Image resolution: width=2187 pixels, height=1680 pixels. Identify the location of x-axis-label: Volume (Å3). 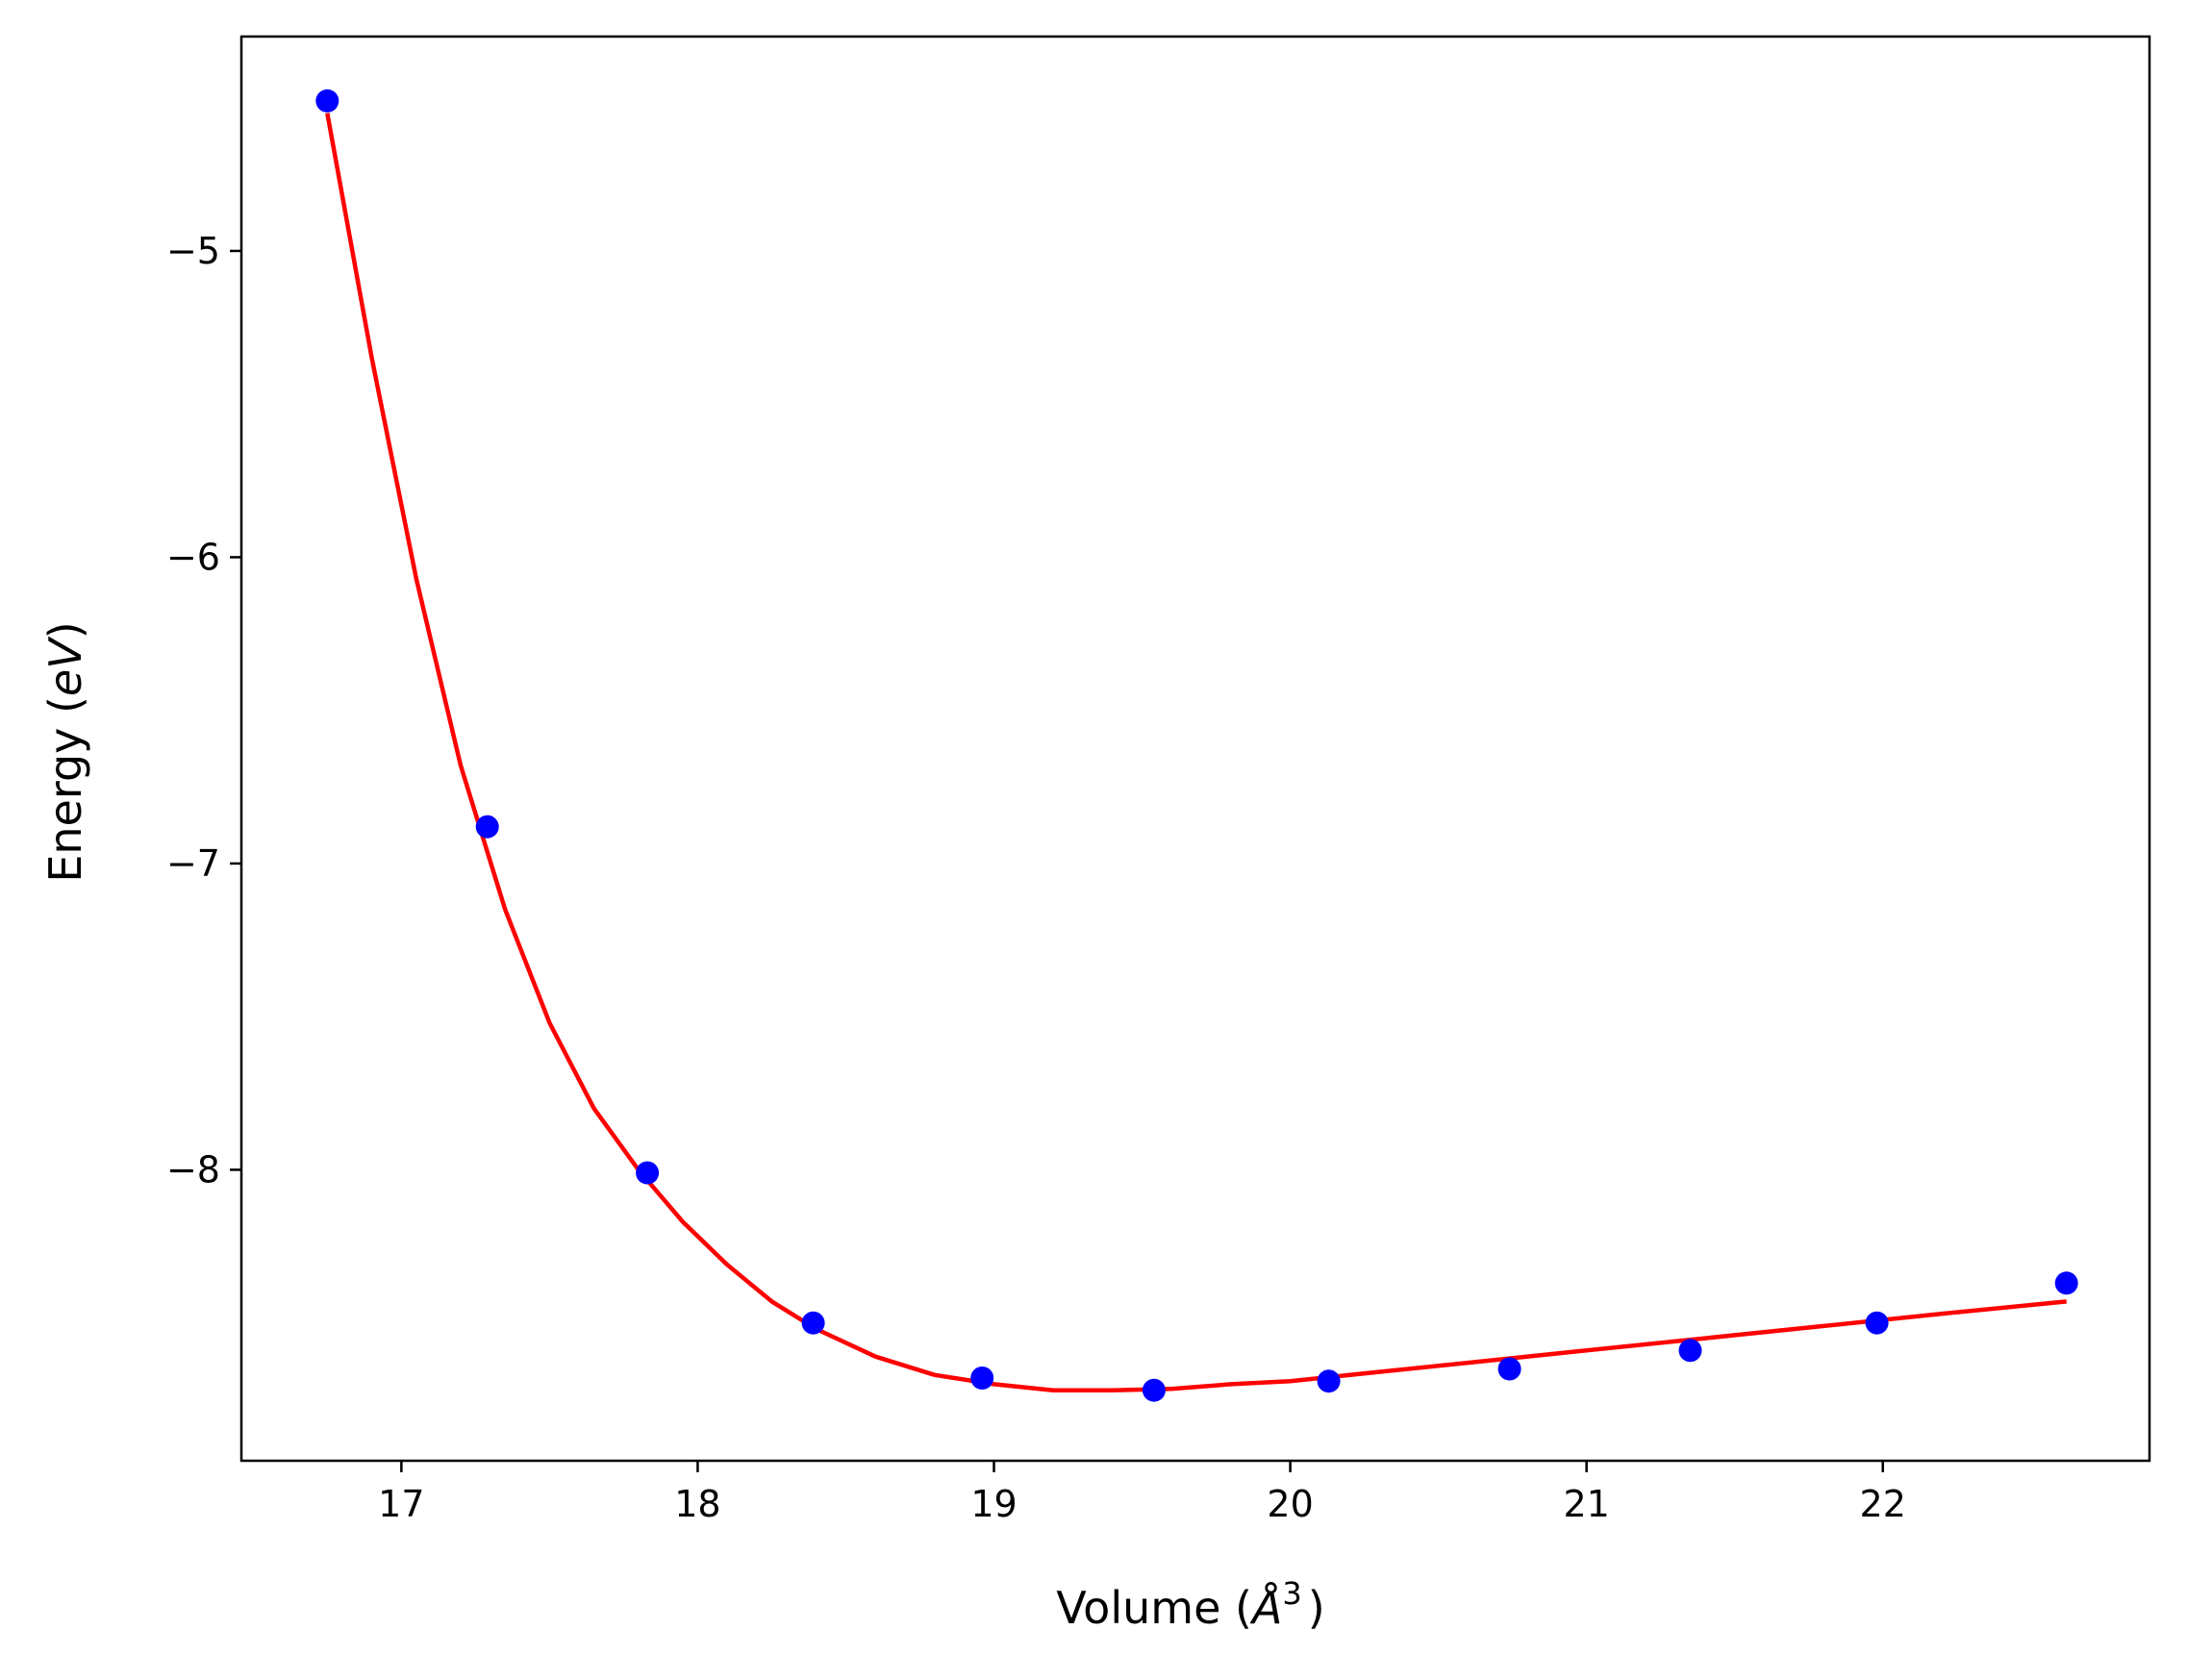
(1190, 1605).